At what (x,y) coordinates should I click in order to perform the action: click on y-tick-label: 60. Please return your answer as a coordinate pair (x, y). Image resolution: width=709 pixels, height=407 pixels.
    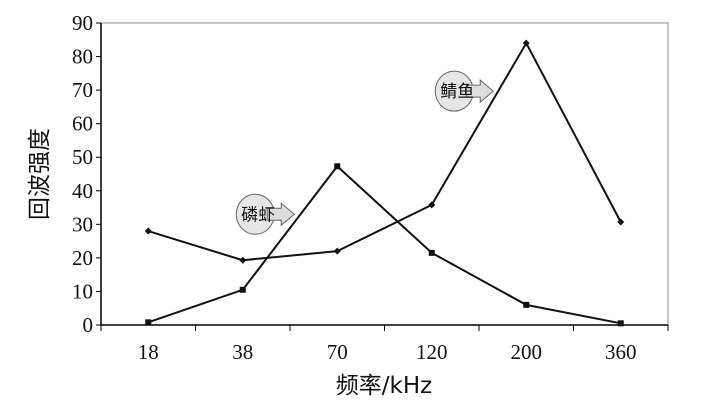
    Looking at the image, I should click on (82, 124).